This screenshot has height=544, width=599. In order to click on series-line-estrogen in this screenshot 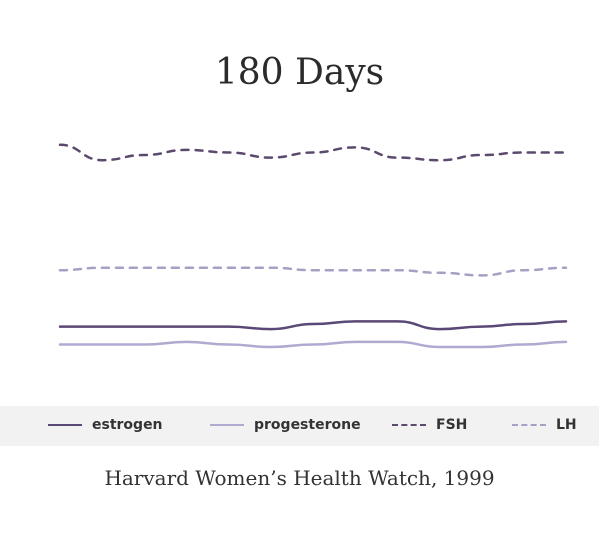, I will do `click(313, 325)`.